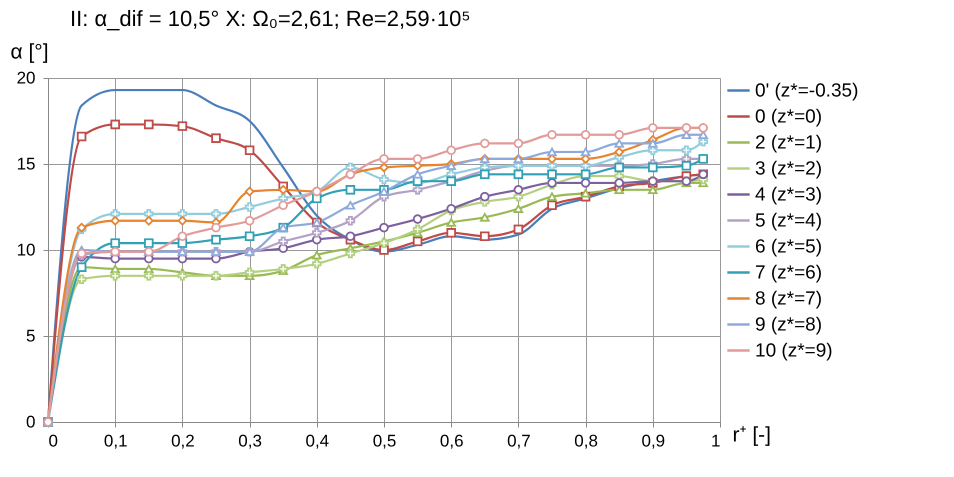 The width and height of the screenshot is (954, 477). Describe the element at coordinates (788, 169) in the screenshot. I see `legend-label: 3 (z*=2)` at that location.